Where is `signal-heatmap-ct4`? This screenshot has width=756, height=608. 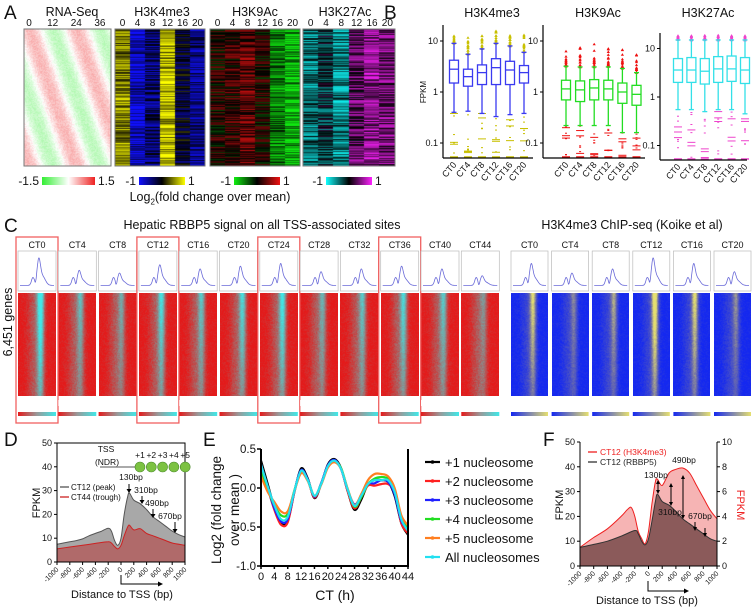
signal-heatmap-ct4 is located at coordinates (570, 344).